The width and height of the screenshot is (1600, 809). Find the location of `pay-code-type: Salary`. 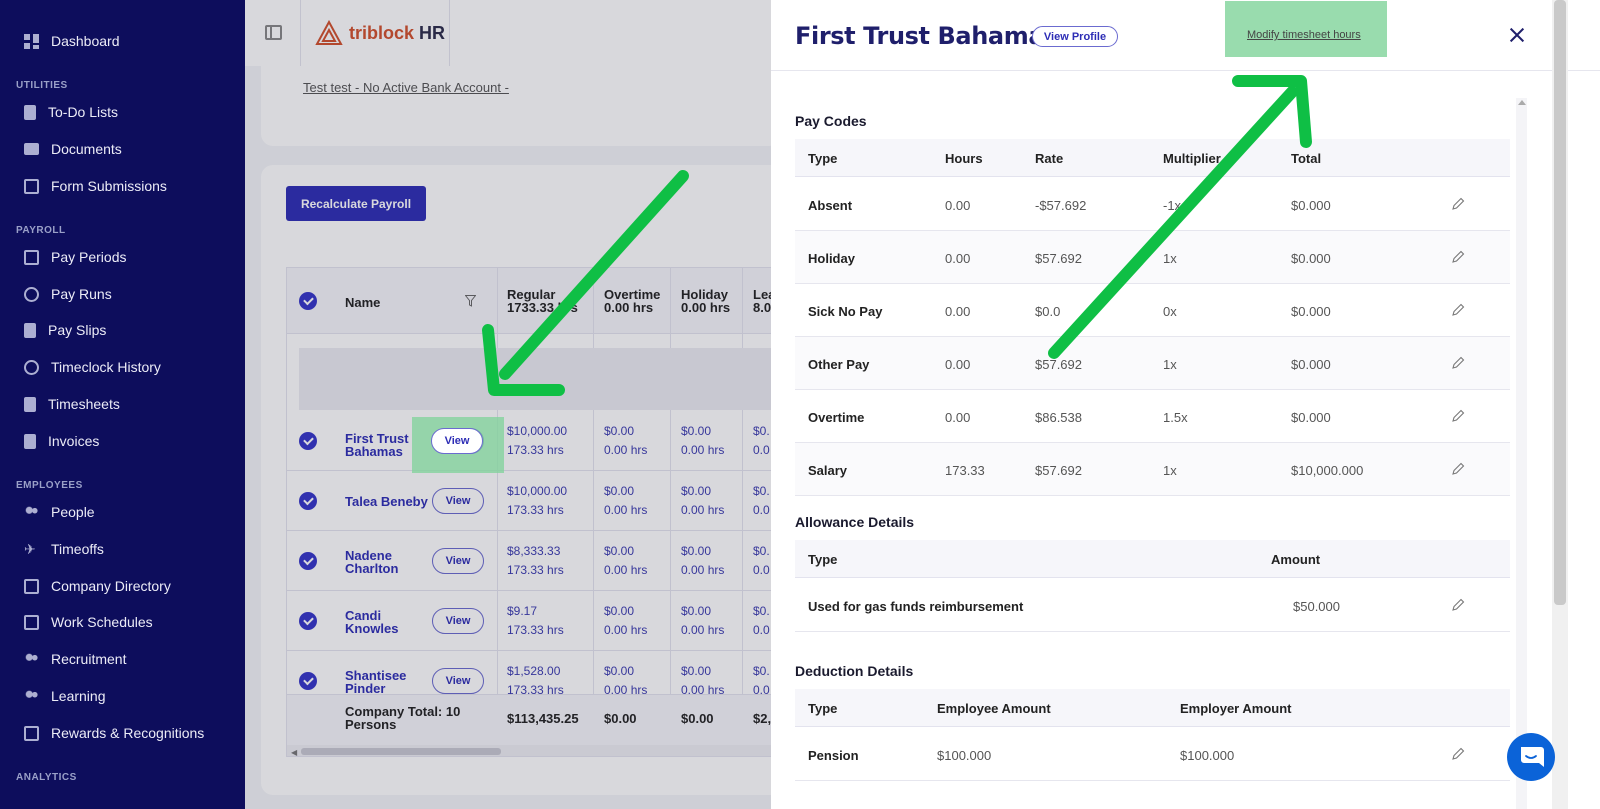

pay-code-type: Salary is located at coordinates (828, 470).